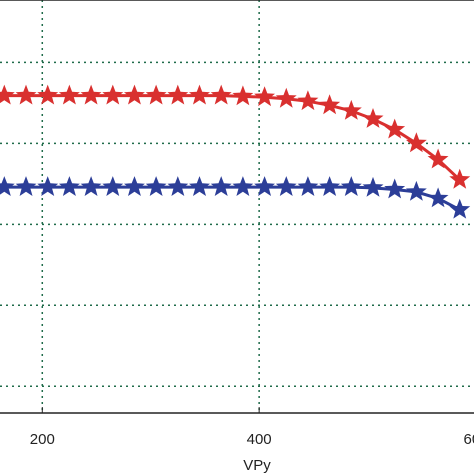  Describe the element at coordinates (468, 439) in the screenshot. I see `x-tick-label: 600` at that location.